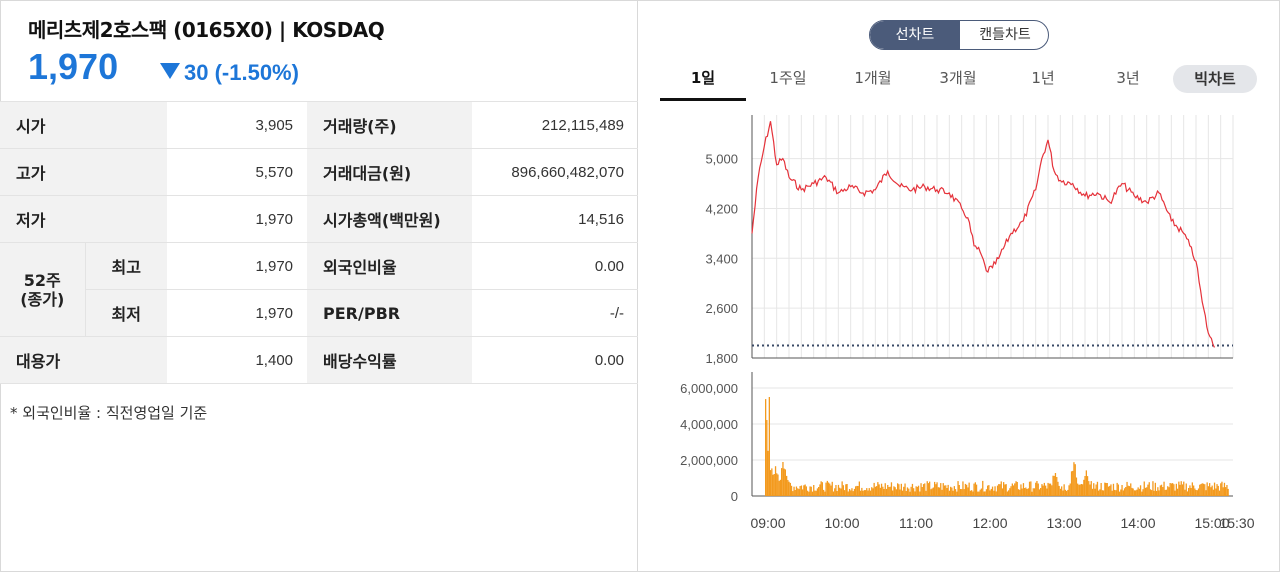 This screenshot has height=575, width=1280. I want to click on low-value: 1,970, so click(237, 219).